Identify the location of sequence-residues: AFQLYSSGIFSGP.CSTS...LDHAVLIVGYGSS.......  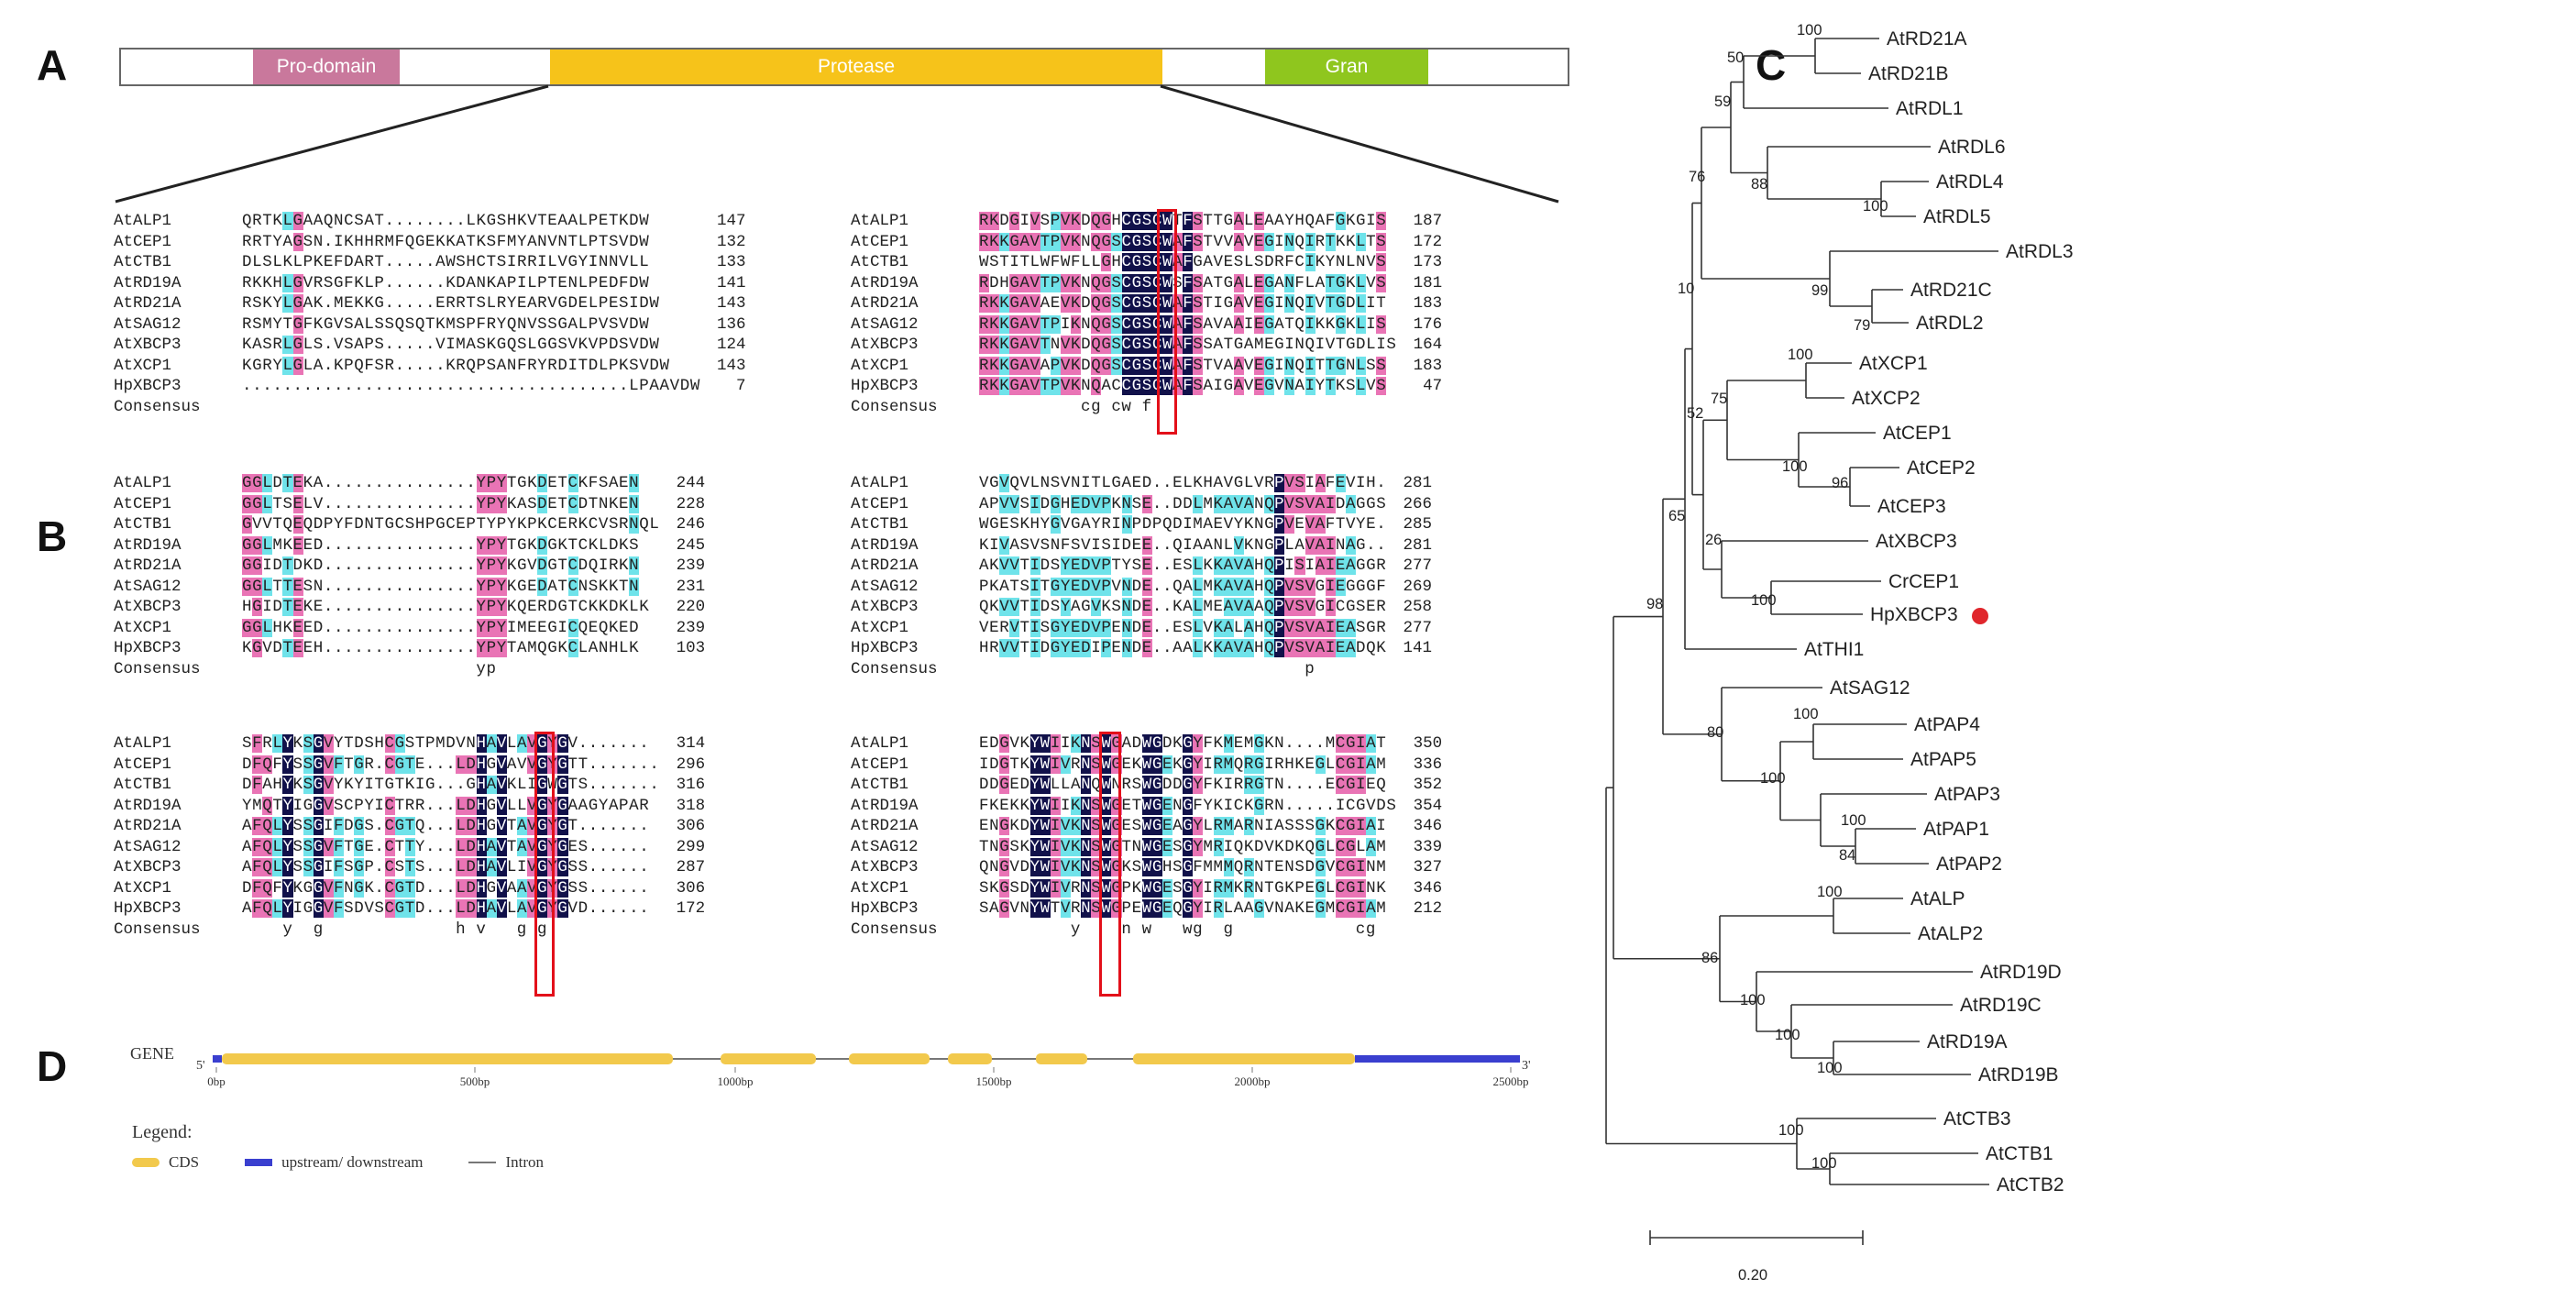
(446, 867).